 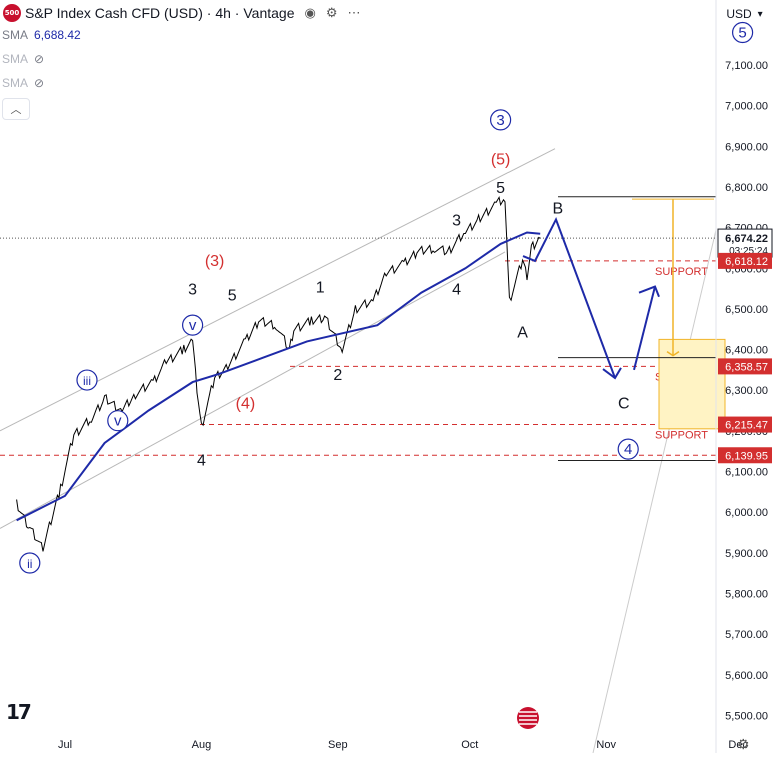 What do you see at coordinates (746, 147) in the screenshot?
I see `y-tick-label: 6,900.00` at bounding box center [746, 147].